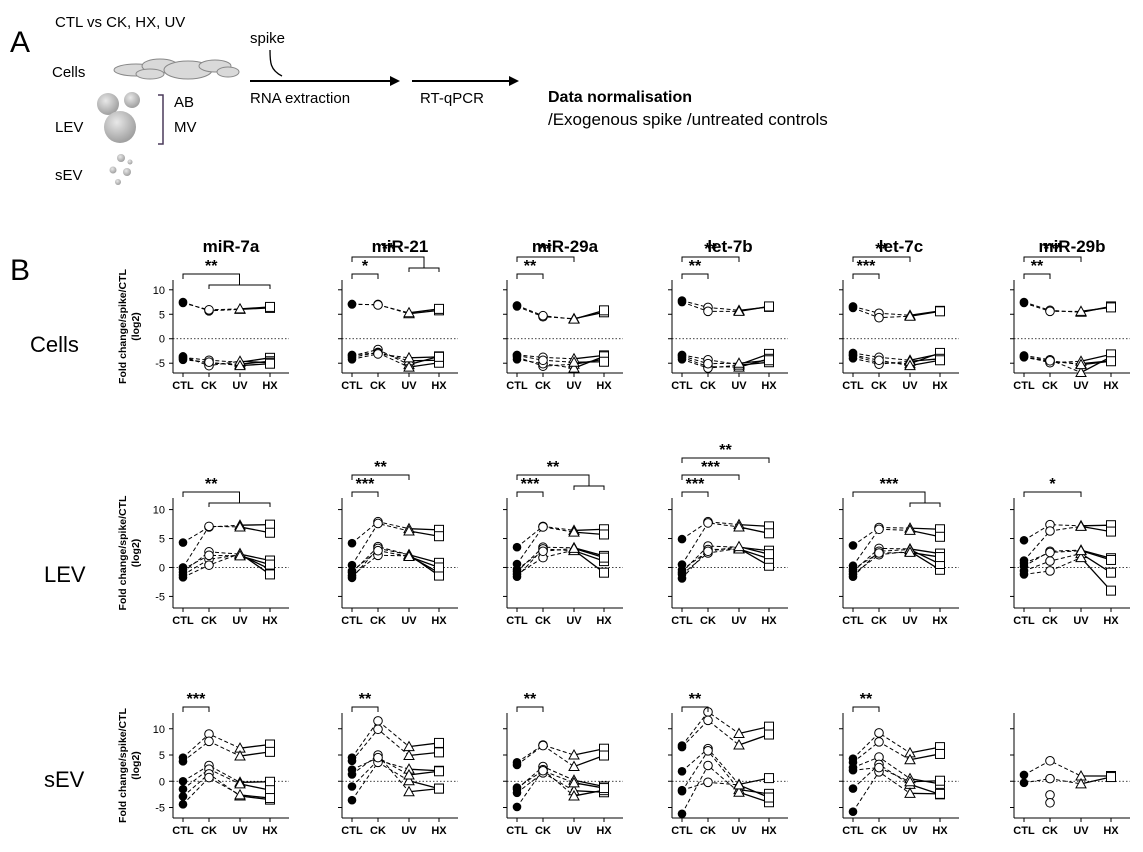 This screenshot has width=1143, height=852. I want to click on panel-b-letter: B, so click(20, 270).